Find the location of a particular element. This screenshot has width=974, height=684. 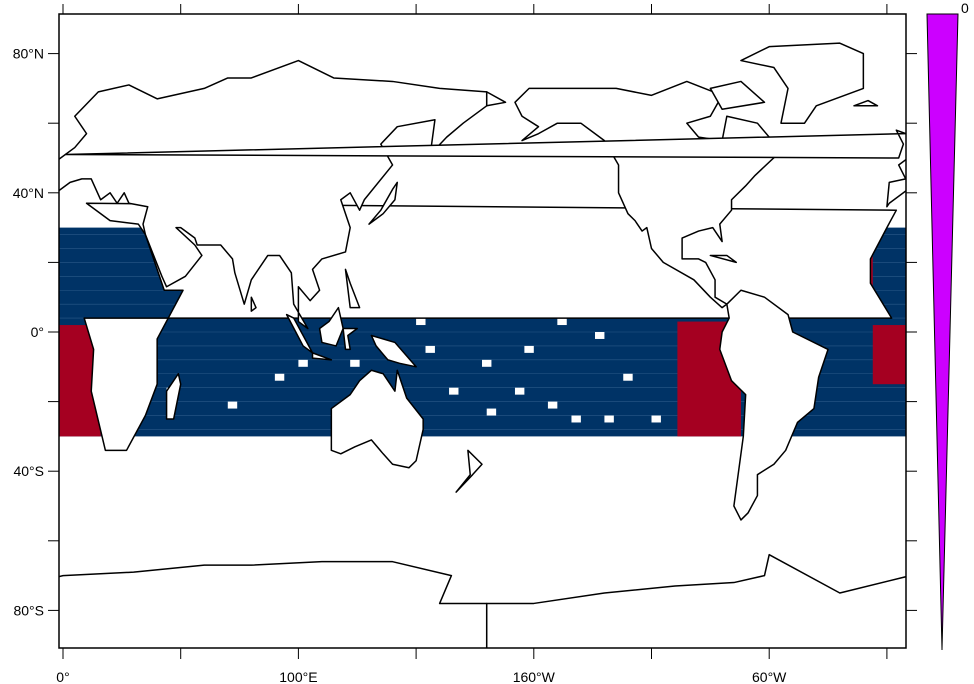

land-australia is located at coordinates (377, 419).